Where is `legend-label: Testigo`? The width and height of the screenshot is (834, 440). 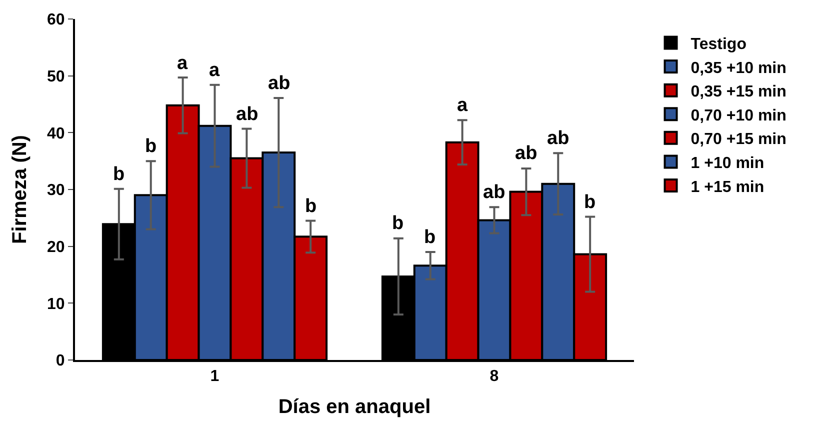
legend-label: Testigo is located at coordinates (718, 44).